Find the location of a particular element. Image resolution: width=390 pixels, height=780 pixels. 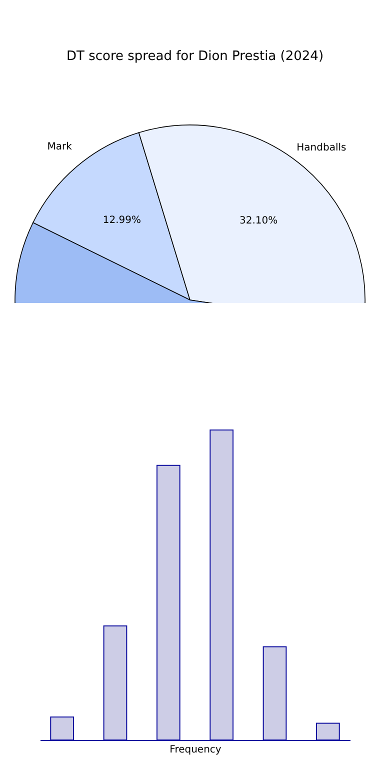

data-label: 12.99% is located at coordinates (122, 220).